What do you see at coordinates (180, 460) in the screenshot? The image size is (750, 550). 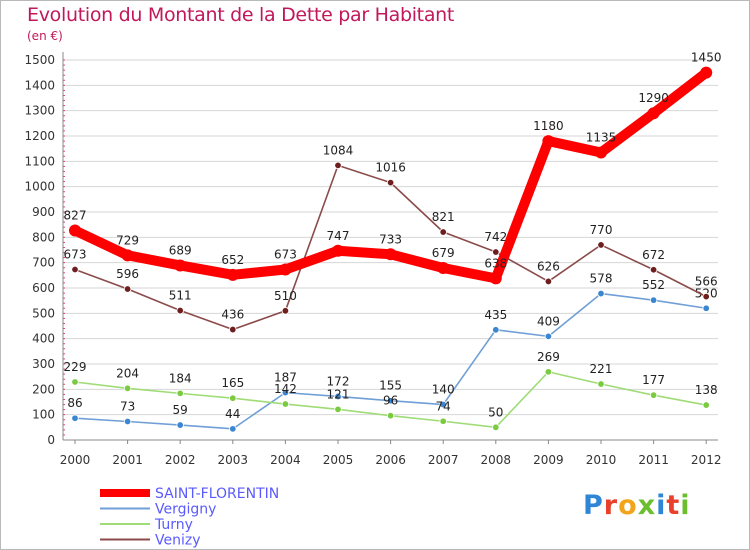 I see `x-tick-label: 2002` at bounding box center [180, 460].